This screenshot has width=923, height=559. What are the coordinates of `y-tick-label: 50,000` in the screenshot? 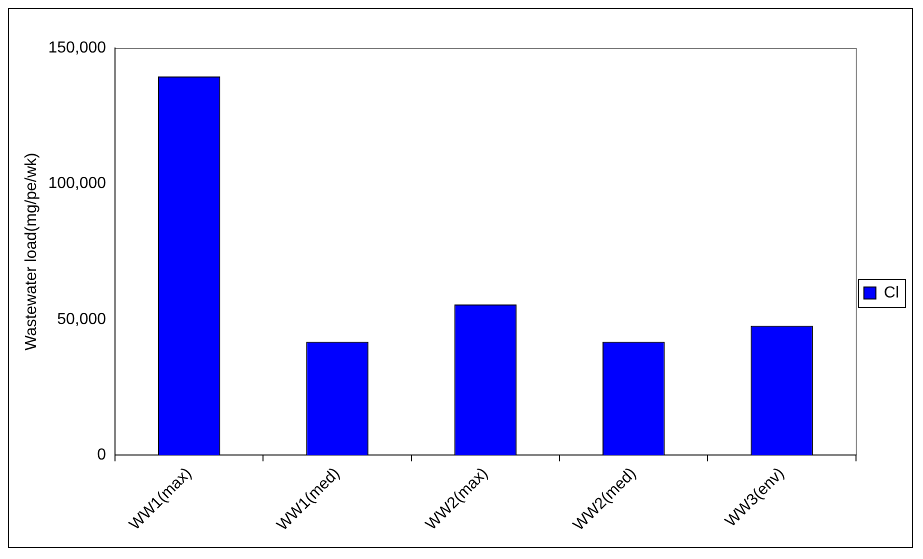 It's located at (81, 319).